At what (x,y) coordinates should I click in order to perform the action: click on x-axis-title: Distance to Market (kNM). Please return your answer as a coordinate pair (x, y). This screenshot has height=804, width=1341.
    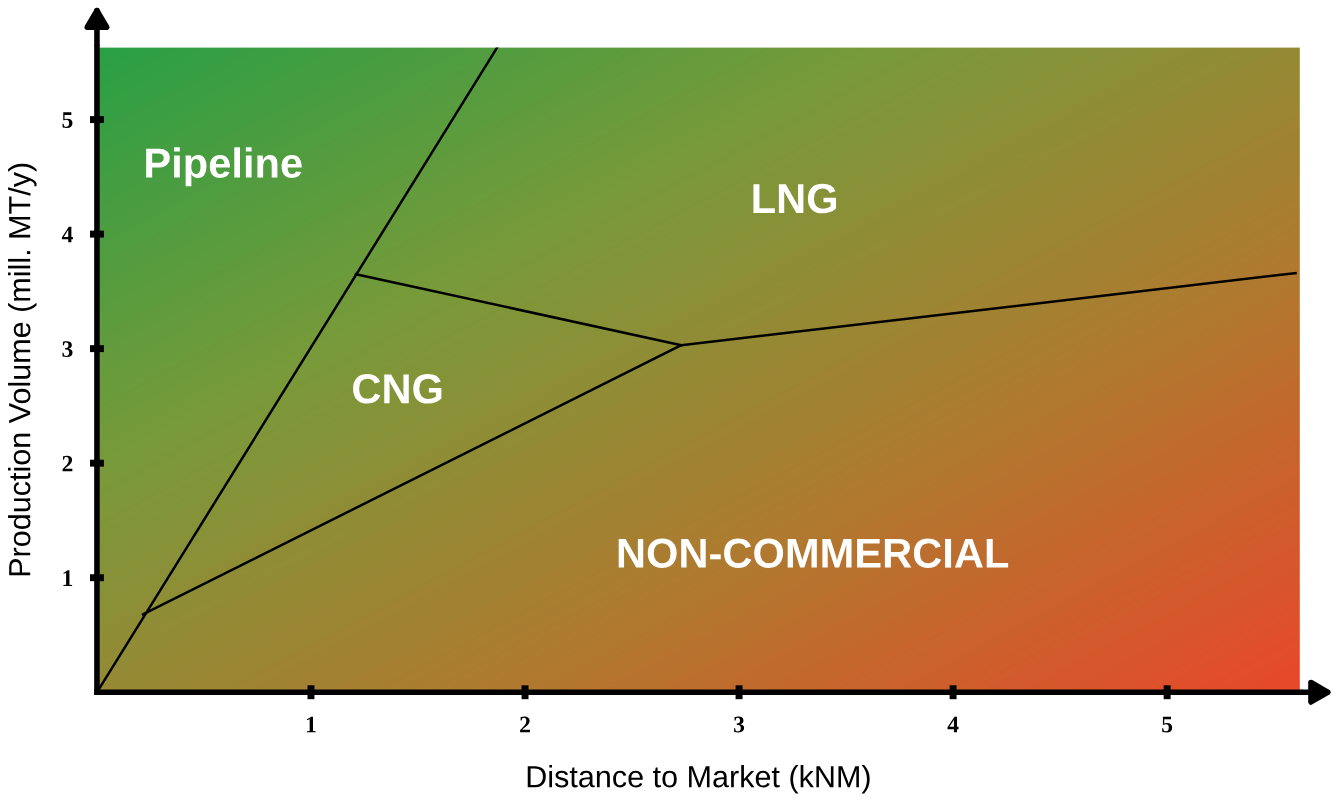
    Looking at the image, I should click on (698, 779).